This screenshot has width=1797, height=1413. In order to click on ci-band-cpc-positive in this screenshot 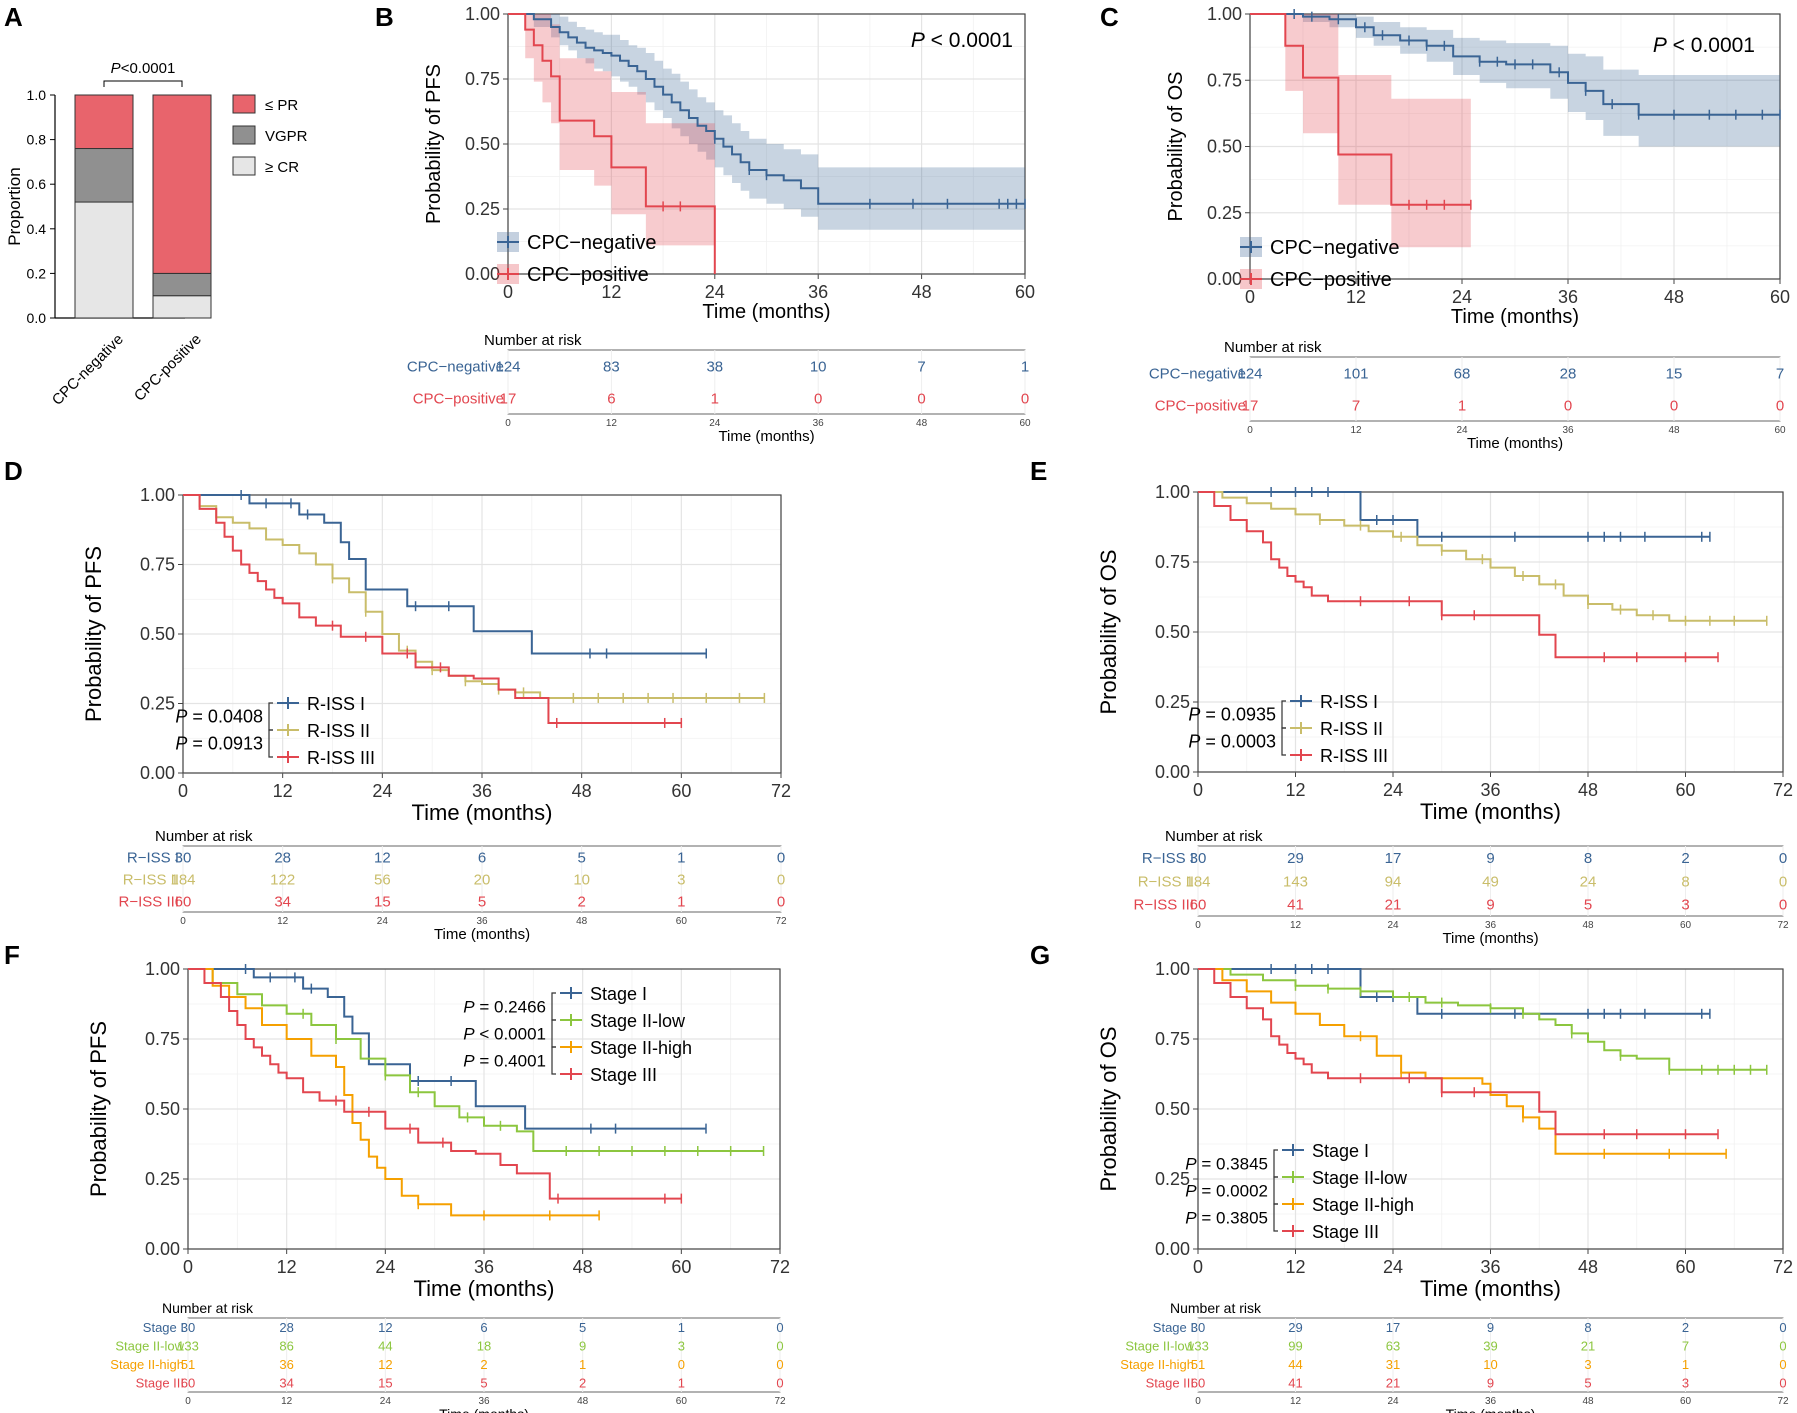, I will do `click(1360, 131)`.